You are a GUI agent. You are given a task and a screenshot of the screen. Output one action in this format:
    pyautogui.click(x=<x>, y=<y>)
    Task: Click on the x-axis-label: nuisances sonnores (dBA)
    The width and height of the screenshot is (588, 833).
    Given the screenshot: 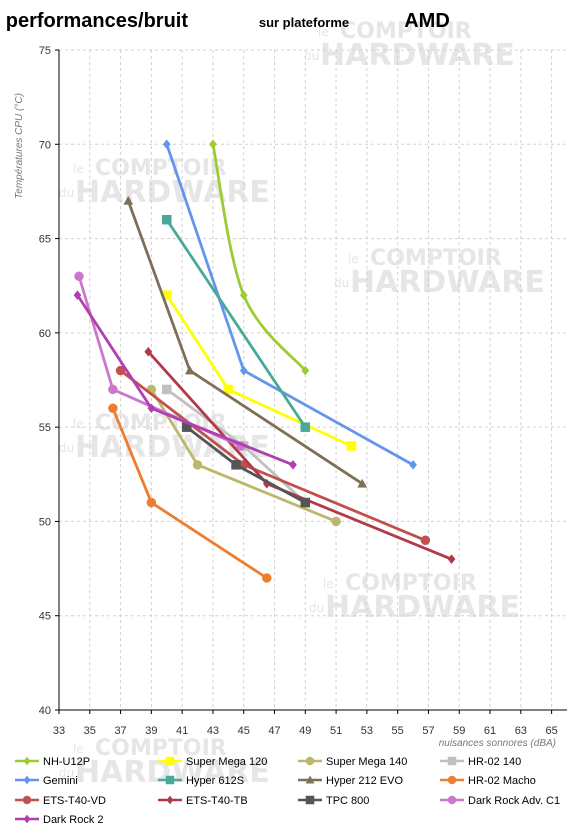 What is the action you would take?
    pyautogui.click(x=497, y=743)
    